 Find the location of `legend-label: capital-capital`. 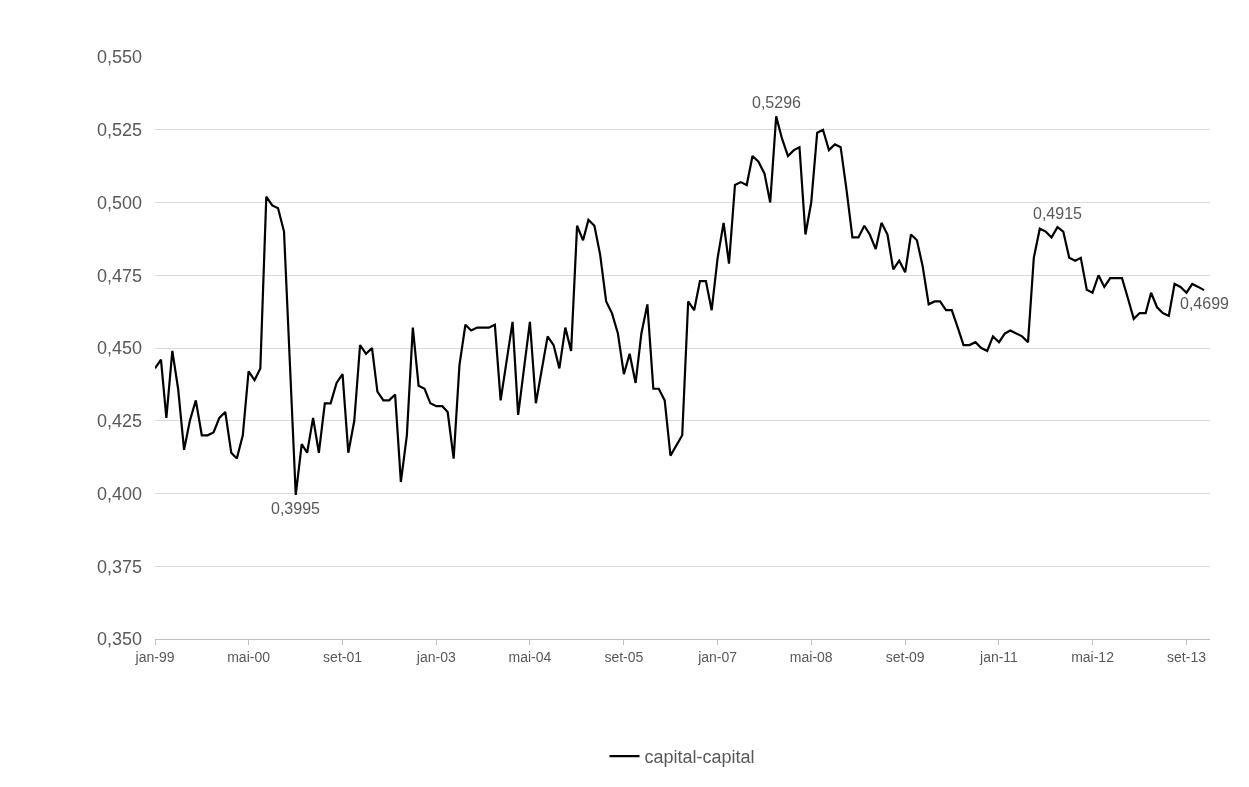

legend-label: capital-capital is located at coordinates (699, 757).